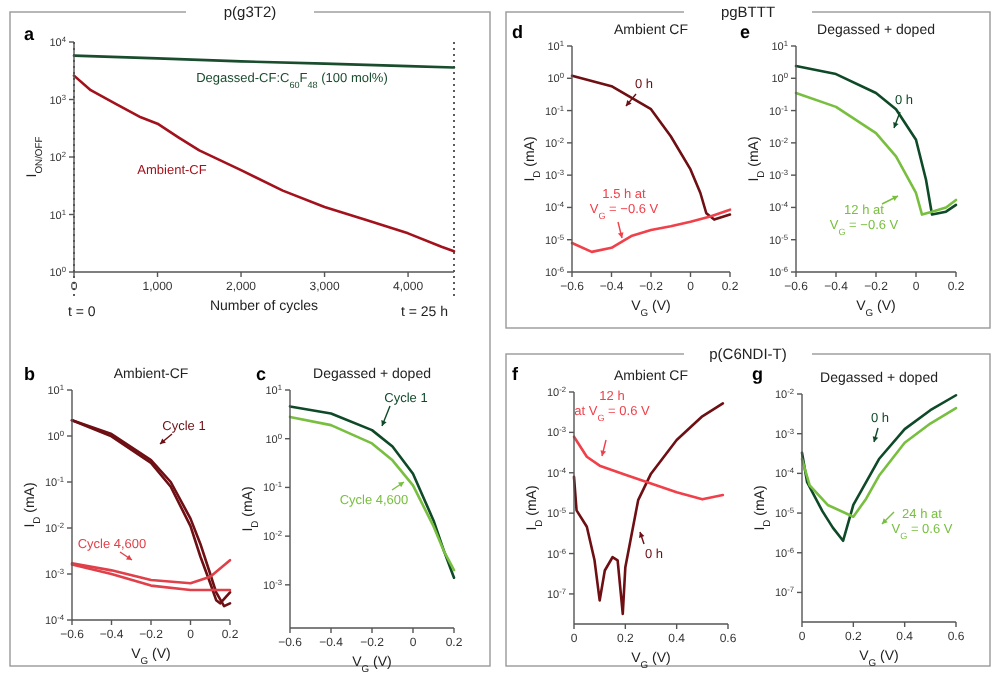 This screenshot has width=1000, height=676. What do you see at coordinates (261, 374) in the screenshot?
I see `text: c` at bounding box center [261, 374].